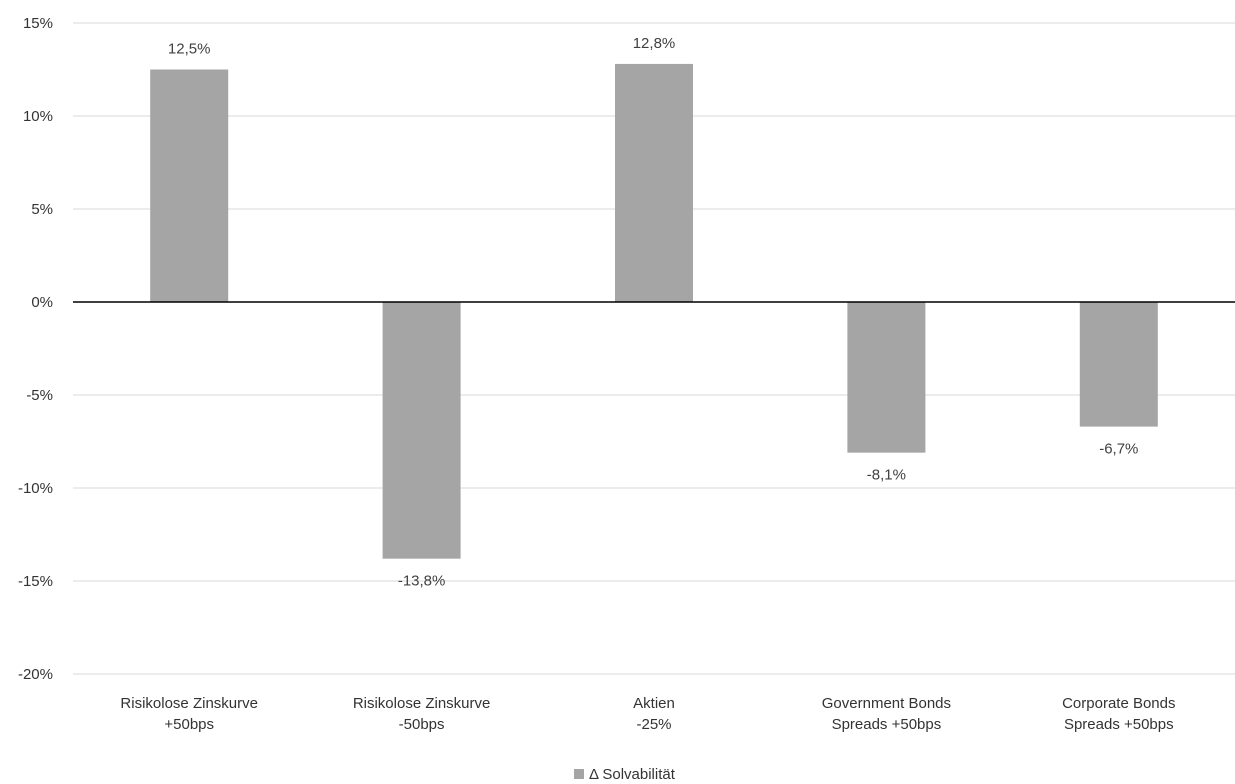 This screenshot has width=1235, height=784. Describe the element at coordinates (632, 774) in the screenshot. I see `legend-label: Δ Solvabilität` at that location.